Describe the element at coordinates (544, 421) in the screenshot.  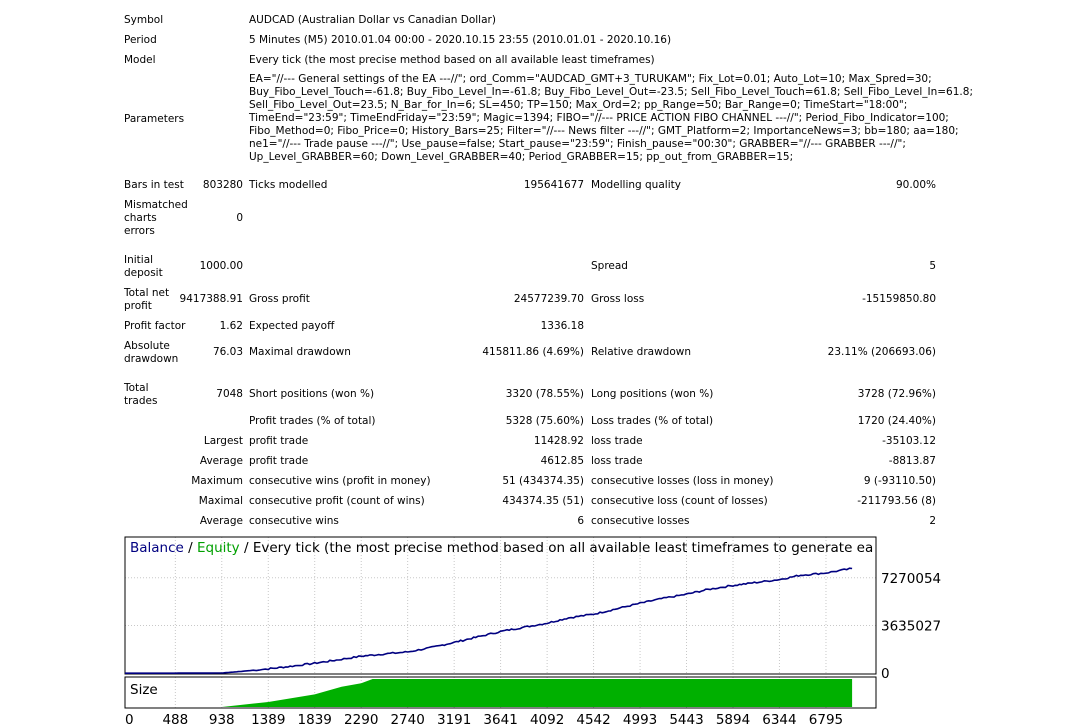
I see `pt-value: 5328 (75.60%)` at that location.